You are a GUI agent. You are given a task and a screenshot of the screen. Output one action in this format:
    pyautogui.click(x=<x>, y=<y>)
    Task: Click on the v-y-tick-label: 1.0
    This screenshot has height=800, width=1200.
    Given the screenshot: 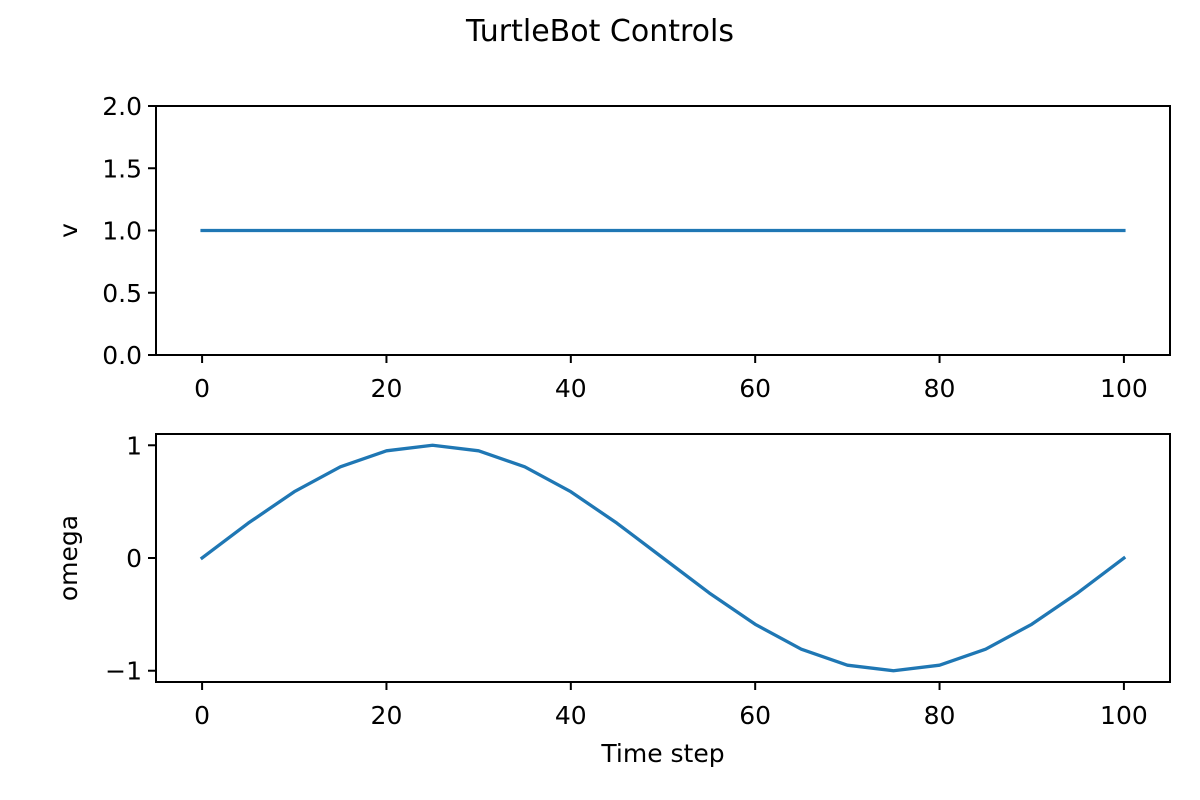 What is the action you would take?
    pyautogui.click(x=122, y=231)
    